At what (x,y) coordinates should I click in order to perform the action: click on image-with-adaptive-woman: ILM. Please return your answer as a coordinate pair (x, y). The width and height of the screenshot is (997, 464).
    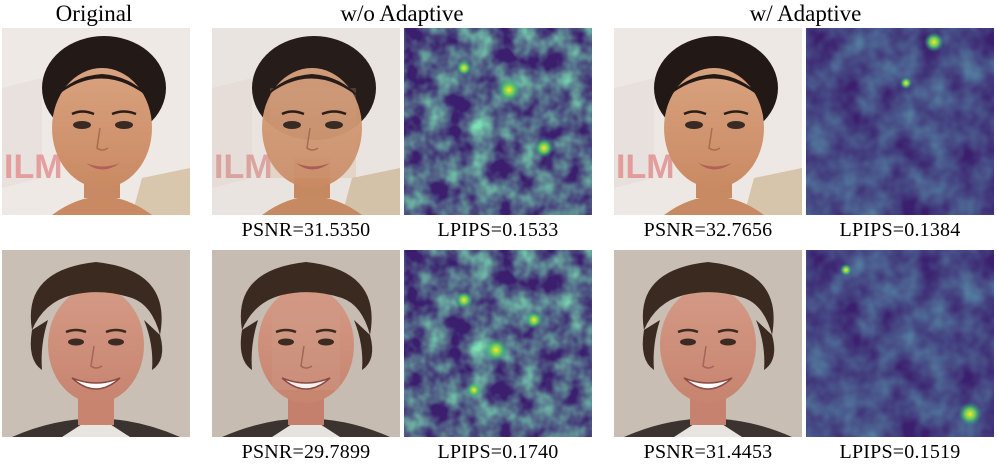
    Looking at the image, I should click on (708, 121).